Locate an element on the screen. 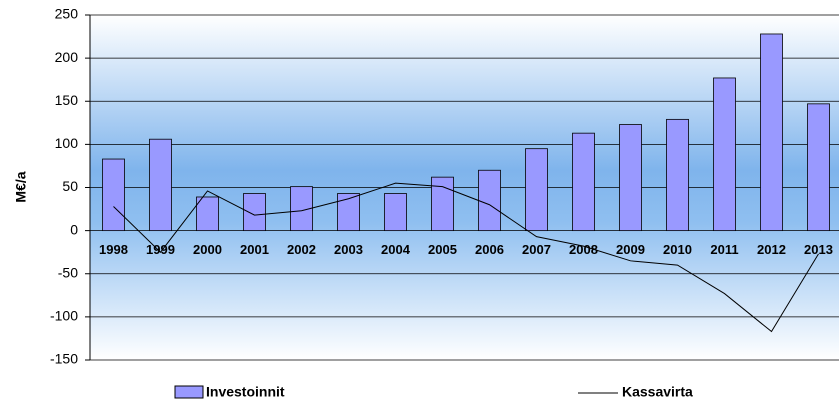  x-tick-label: 2001 is located at coordinates (254, 249).